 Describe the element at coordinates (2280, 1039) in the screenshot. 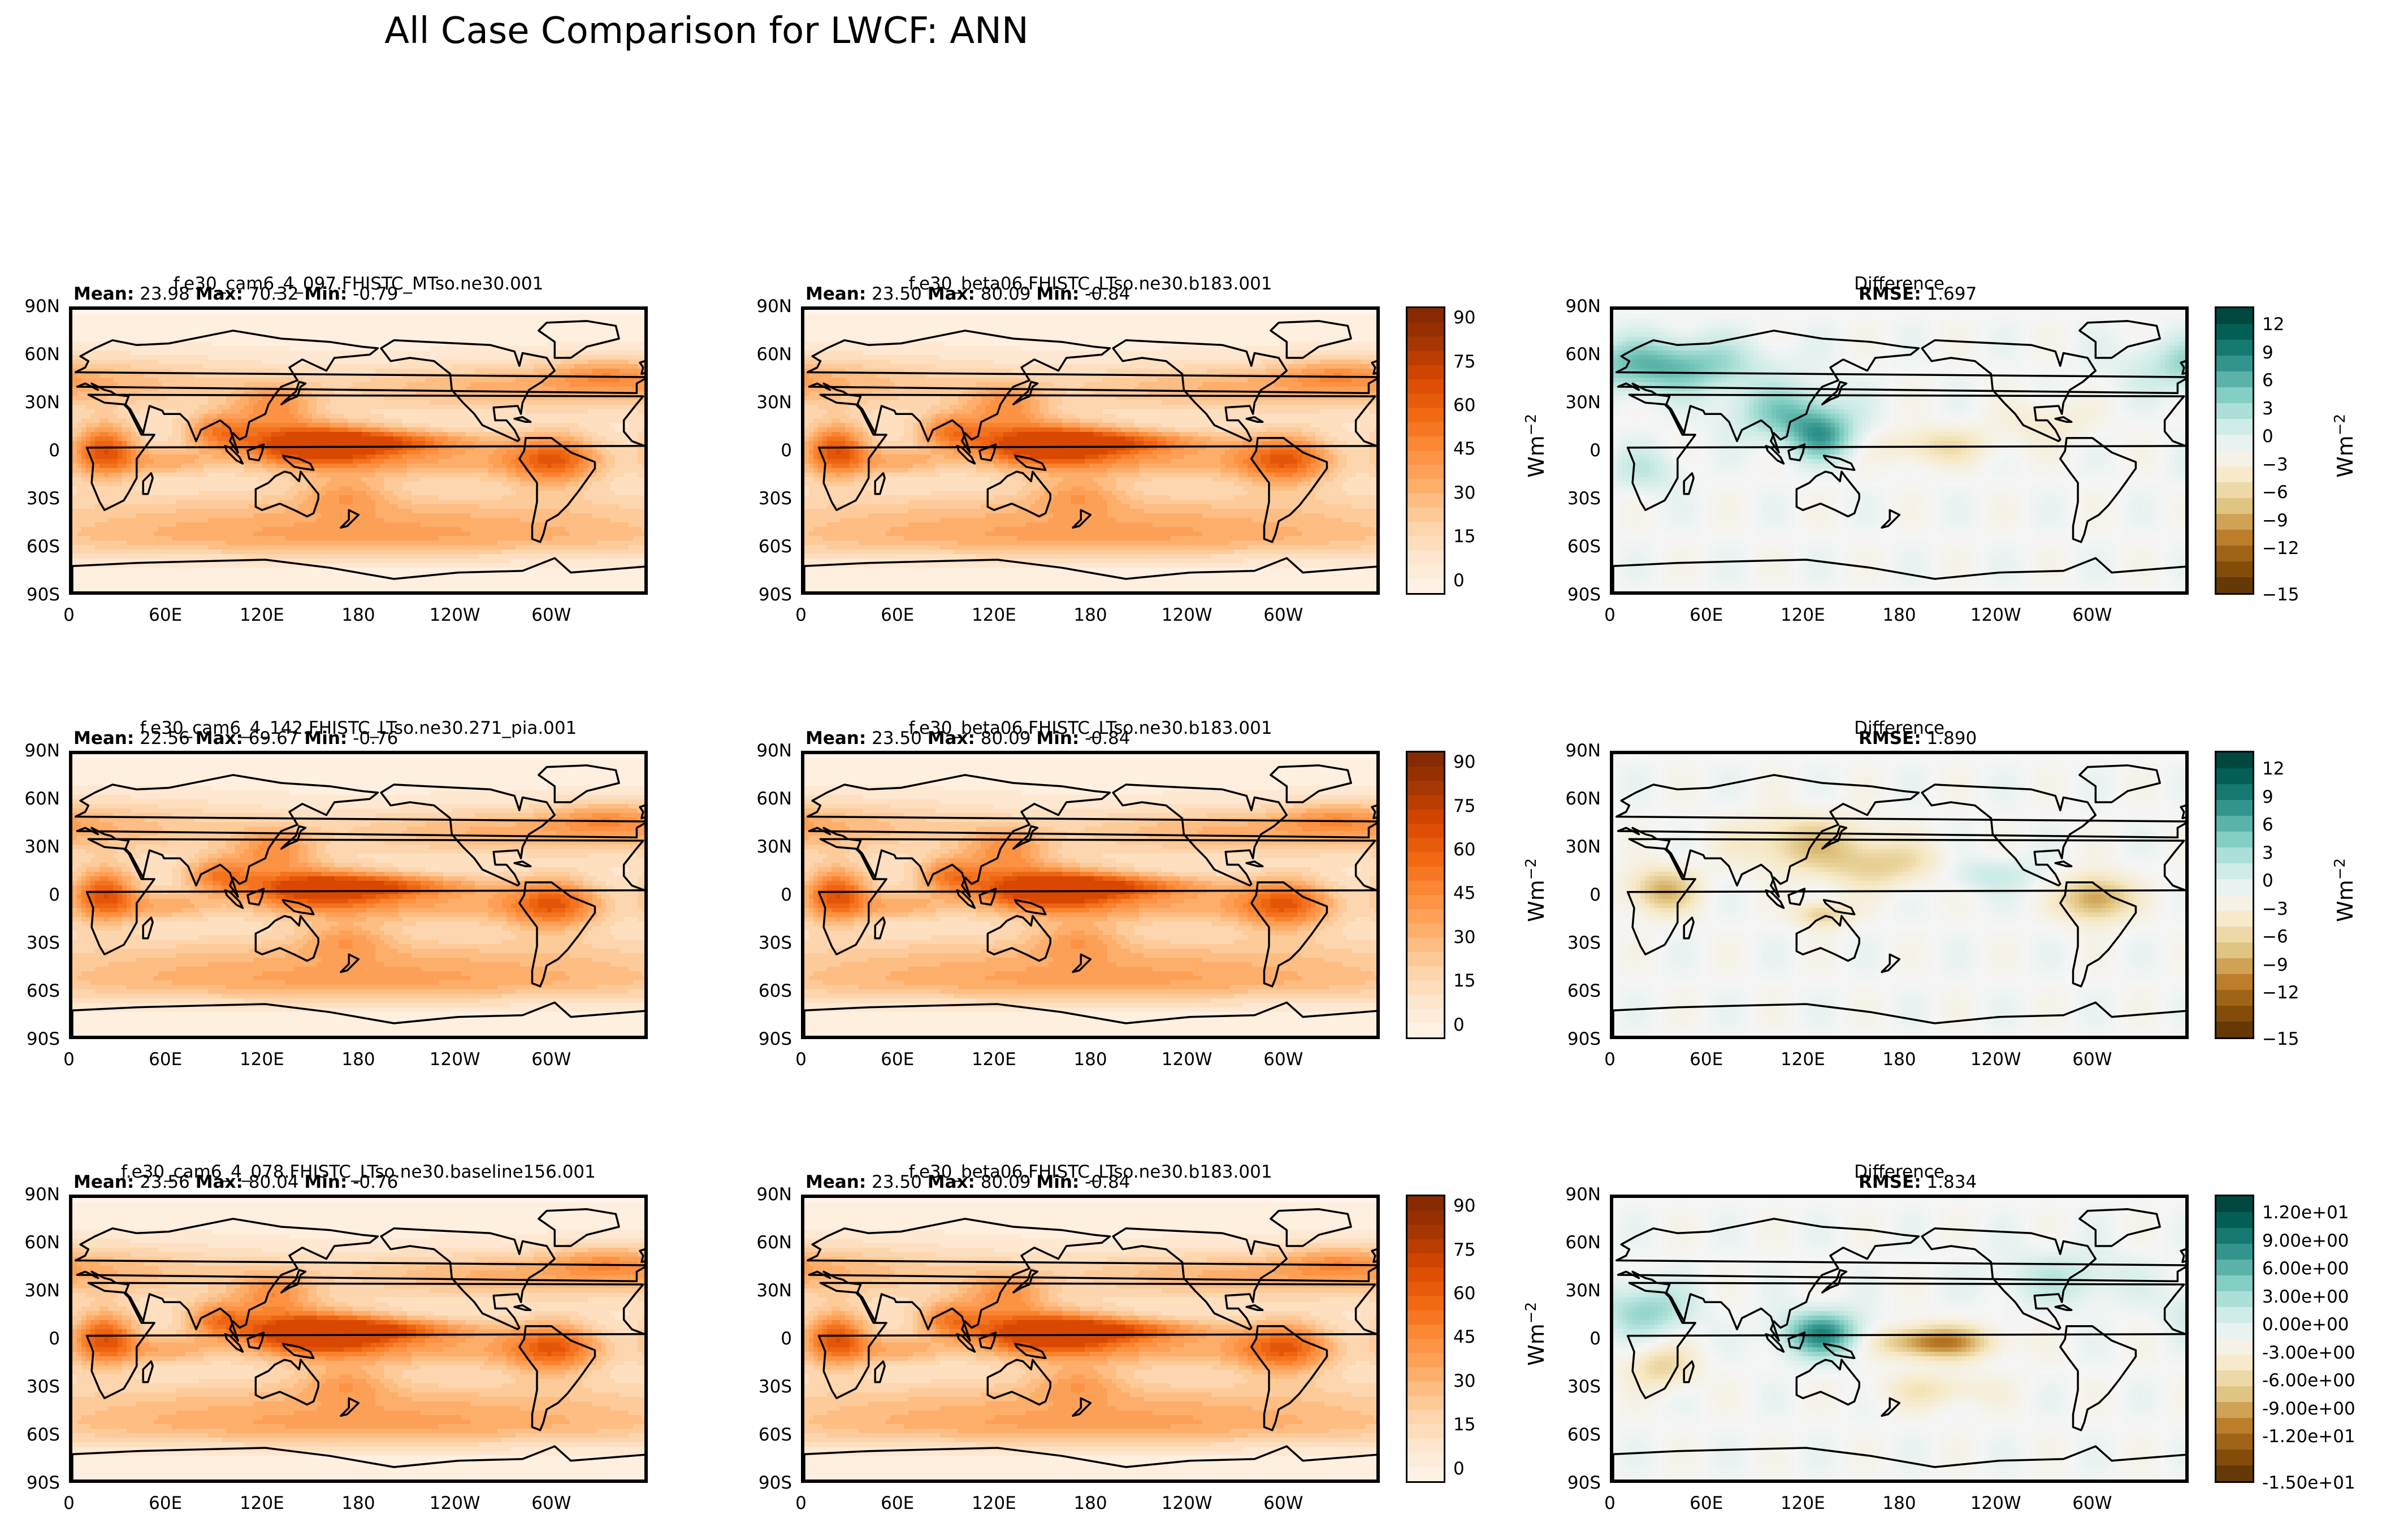

I see `colorbar-tick-label: −15` at that location.